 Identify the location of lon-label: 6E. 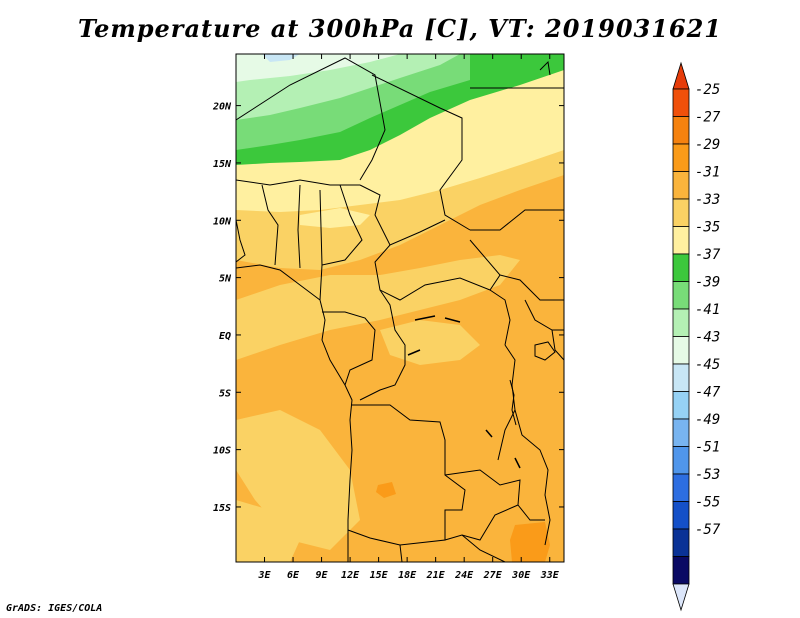
(293, 575).